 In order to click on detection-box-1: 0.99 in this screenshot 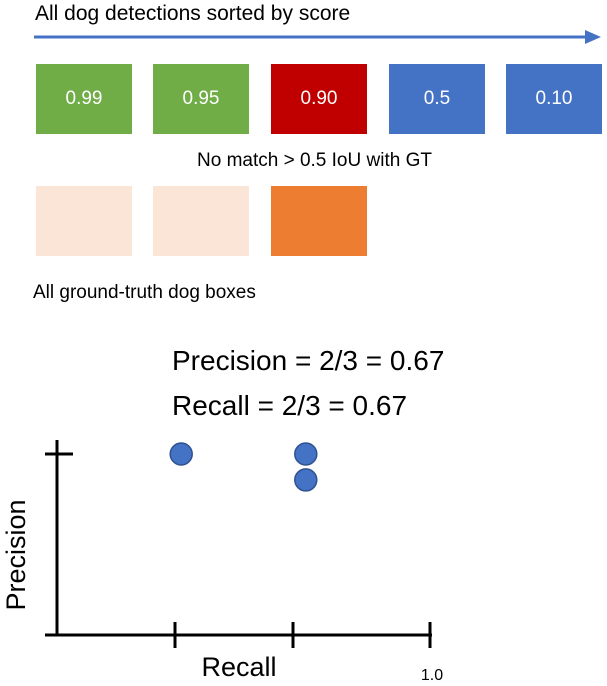, I will do `click(84, 99)`.